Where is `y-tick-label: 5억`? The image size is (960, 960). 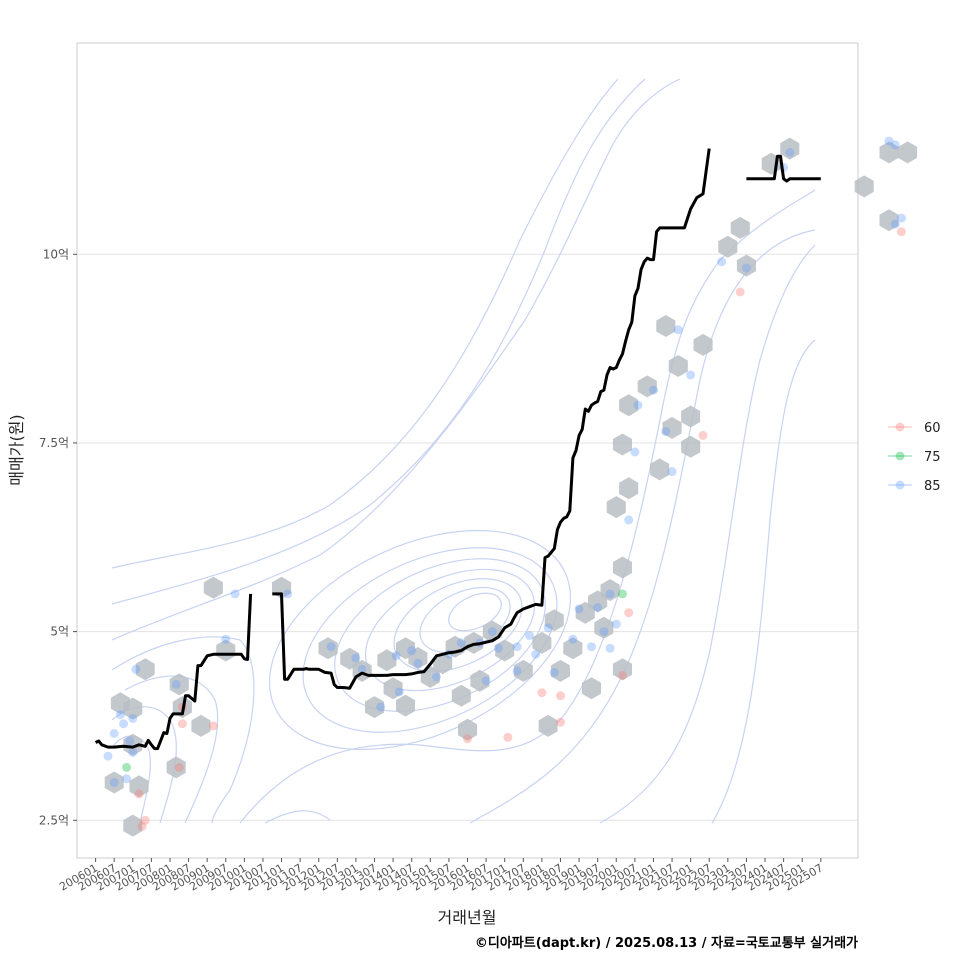 y-tick-label: 5억 is located at coordinates (59, 632).